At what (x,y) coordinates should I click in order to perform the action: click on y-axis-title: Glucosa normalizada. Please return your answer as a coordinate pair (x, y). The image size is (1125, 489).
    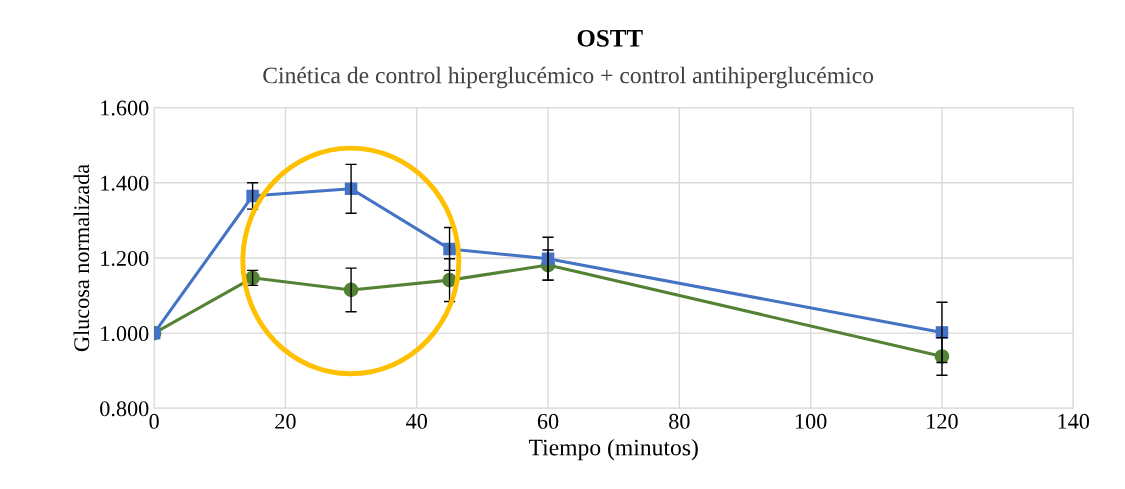
    Looking at the image, I should click on (81, 258).